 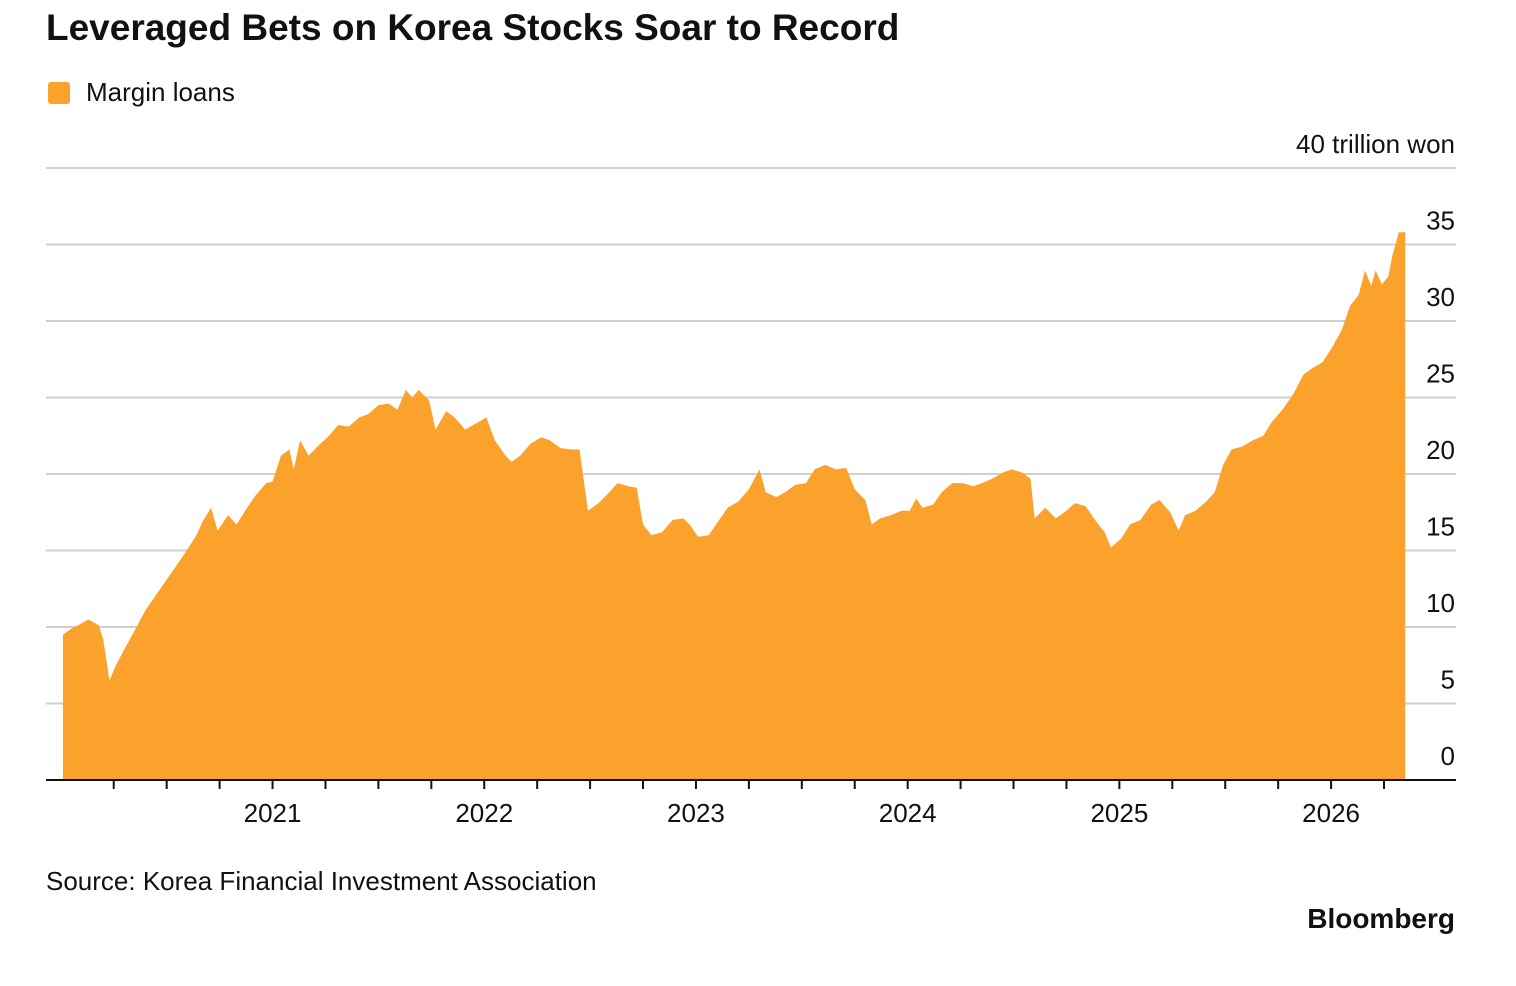 What do you see at coordinates (1448, 680) in the screenshot?
I see `y-tick-label: 5` at bounding box center [1448, 680].